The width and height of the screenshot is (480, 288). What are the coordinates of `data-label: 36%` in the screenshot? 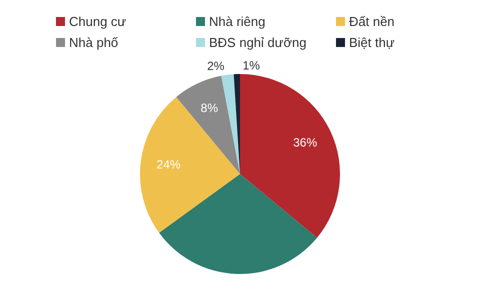 It's located at (305, 143).